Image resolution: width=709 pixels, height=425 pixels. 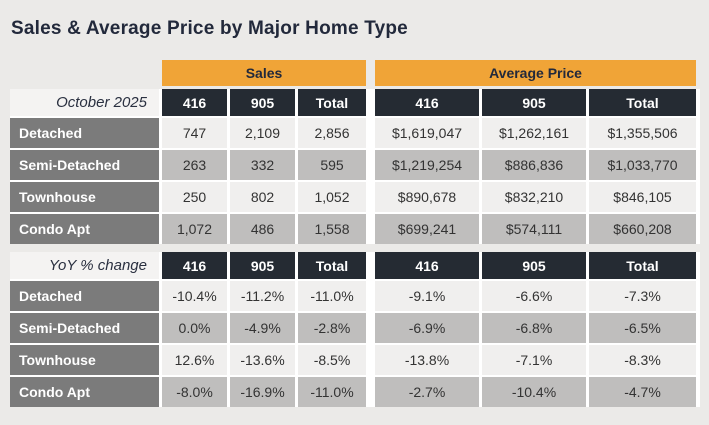 What do you see at coordinates (194, 133) in the screenshot?
I see `cell: 747` at bounding box center [194, 133].